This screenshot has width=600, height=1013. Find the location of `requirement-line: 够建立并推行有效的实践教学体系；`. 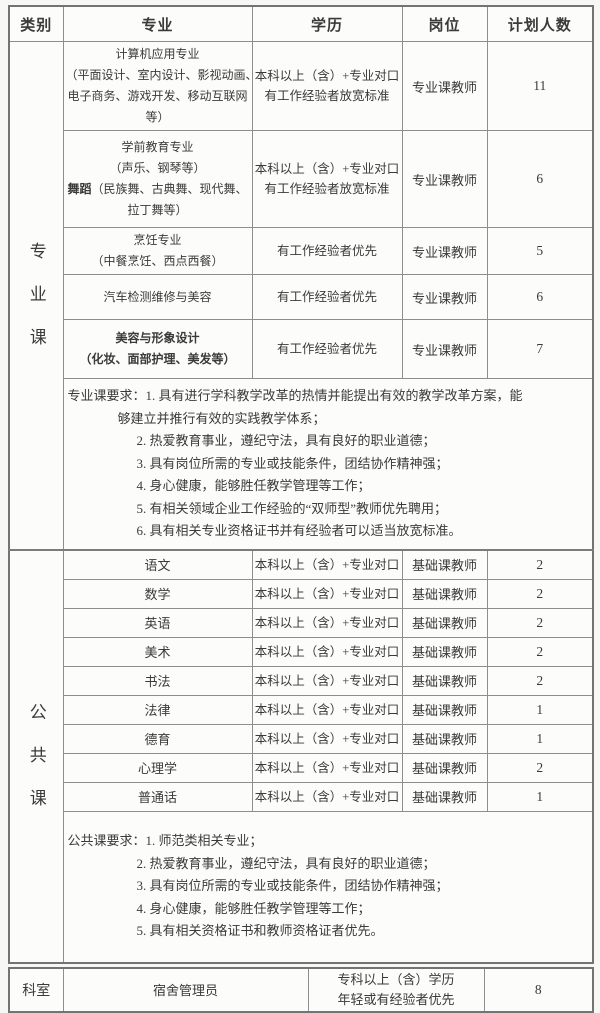

requirement-line: 够建立并推行有效的实践教学体系； is located at coordinates (221, 418).